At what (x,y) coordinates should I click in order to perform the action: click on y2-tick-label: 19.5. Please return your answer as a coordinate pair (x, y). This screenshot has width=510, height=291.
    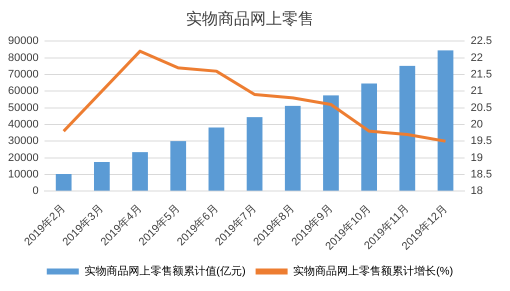
    Looking at the image, I should click on (481, 141).